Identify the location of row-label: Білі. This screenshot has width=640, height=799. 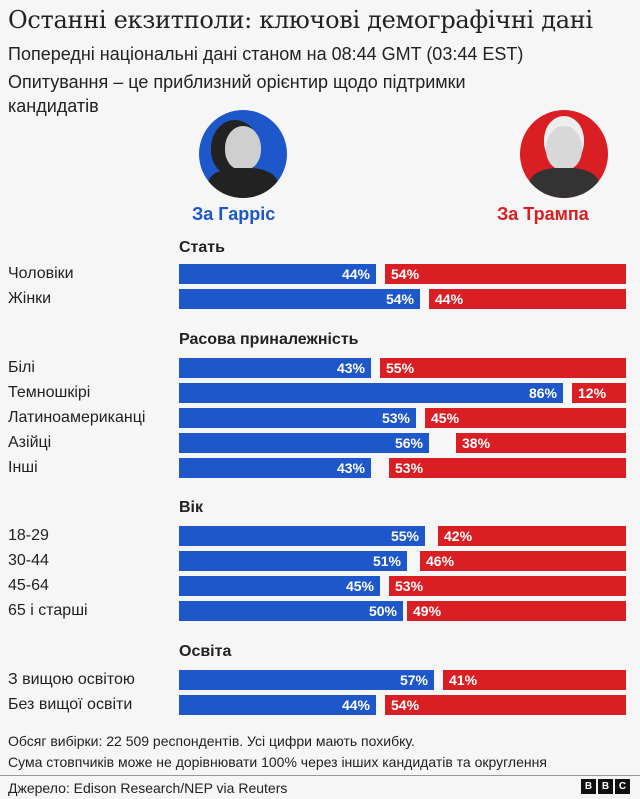
(21, 367).